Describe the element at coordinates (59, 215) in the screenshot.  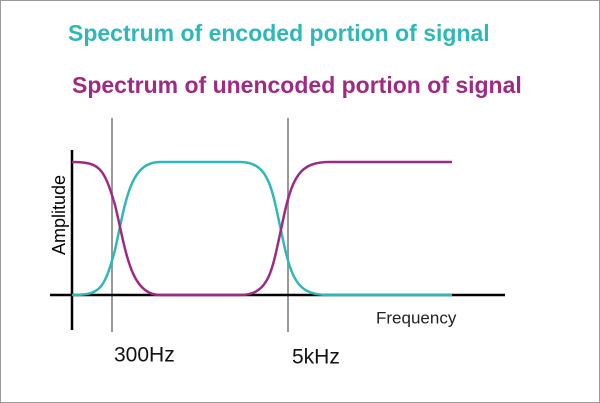
I see `y-axis-label: Amplitude` at that location.